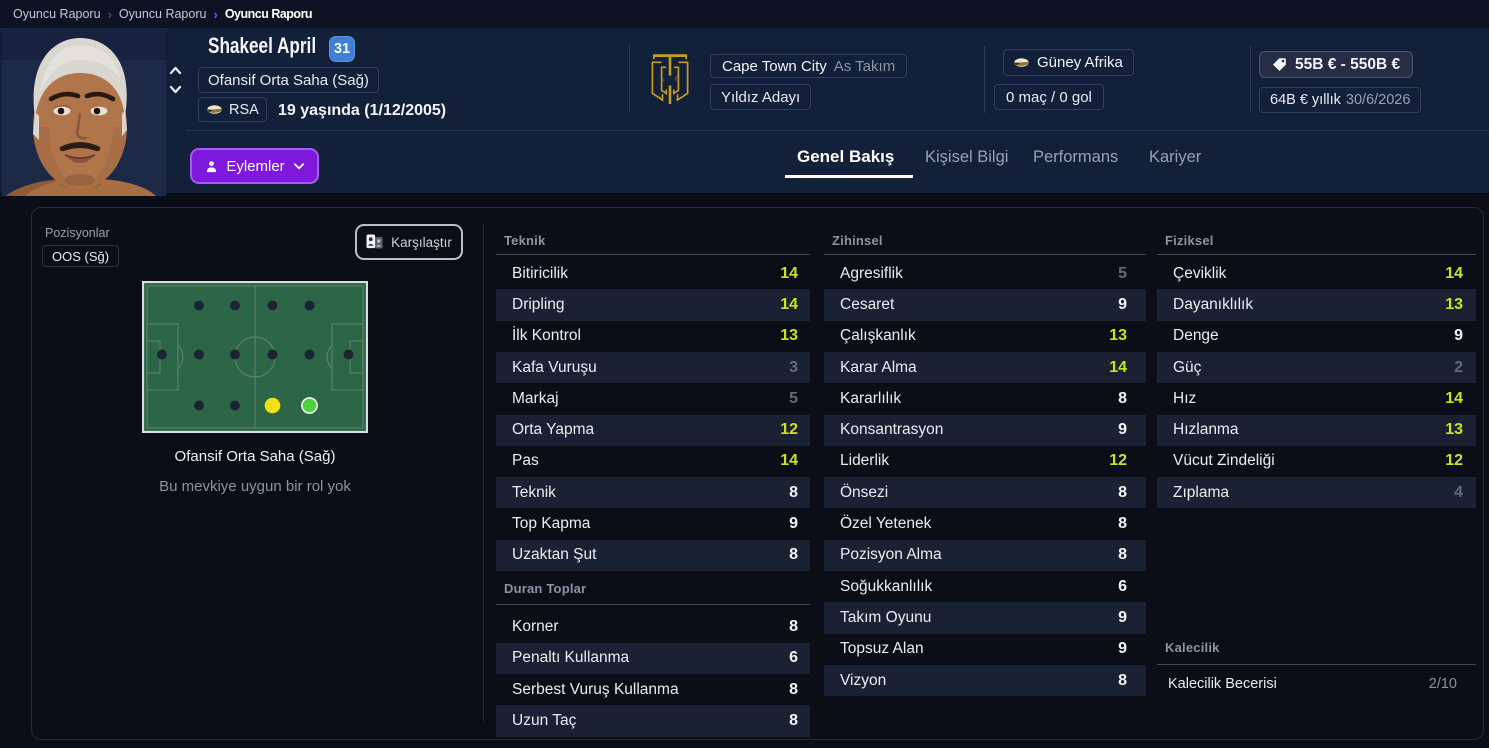 The width and height of the screenshot is (1489, 748). What do you see at coordinates (663, 82) in the screenshot?
I see `svg-text: F` at bounding box center [663, 82].